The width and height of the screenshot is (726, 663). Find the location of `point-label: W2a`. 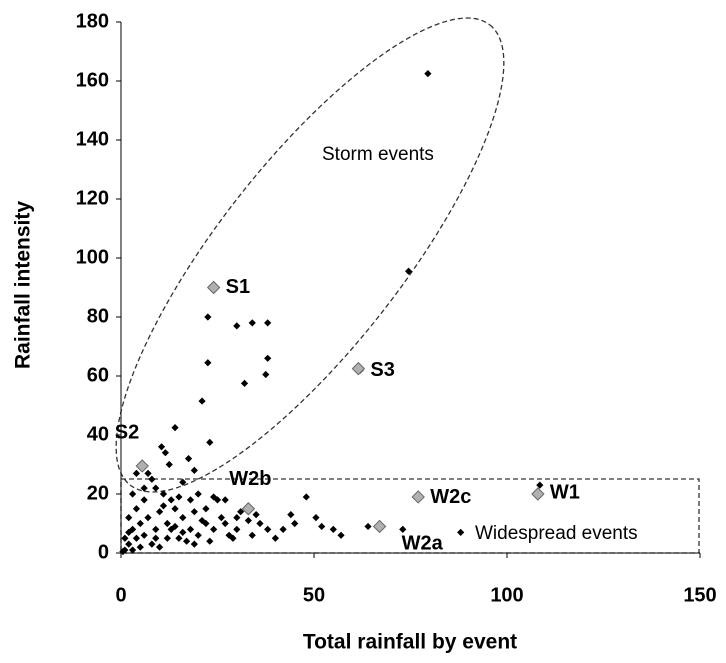

point-label: W2a is located at coordinates (423, 544).